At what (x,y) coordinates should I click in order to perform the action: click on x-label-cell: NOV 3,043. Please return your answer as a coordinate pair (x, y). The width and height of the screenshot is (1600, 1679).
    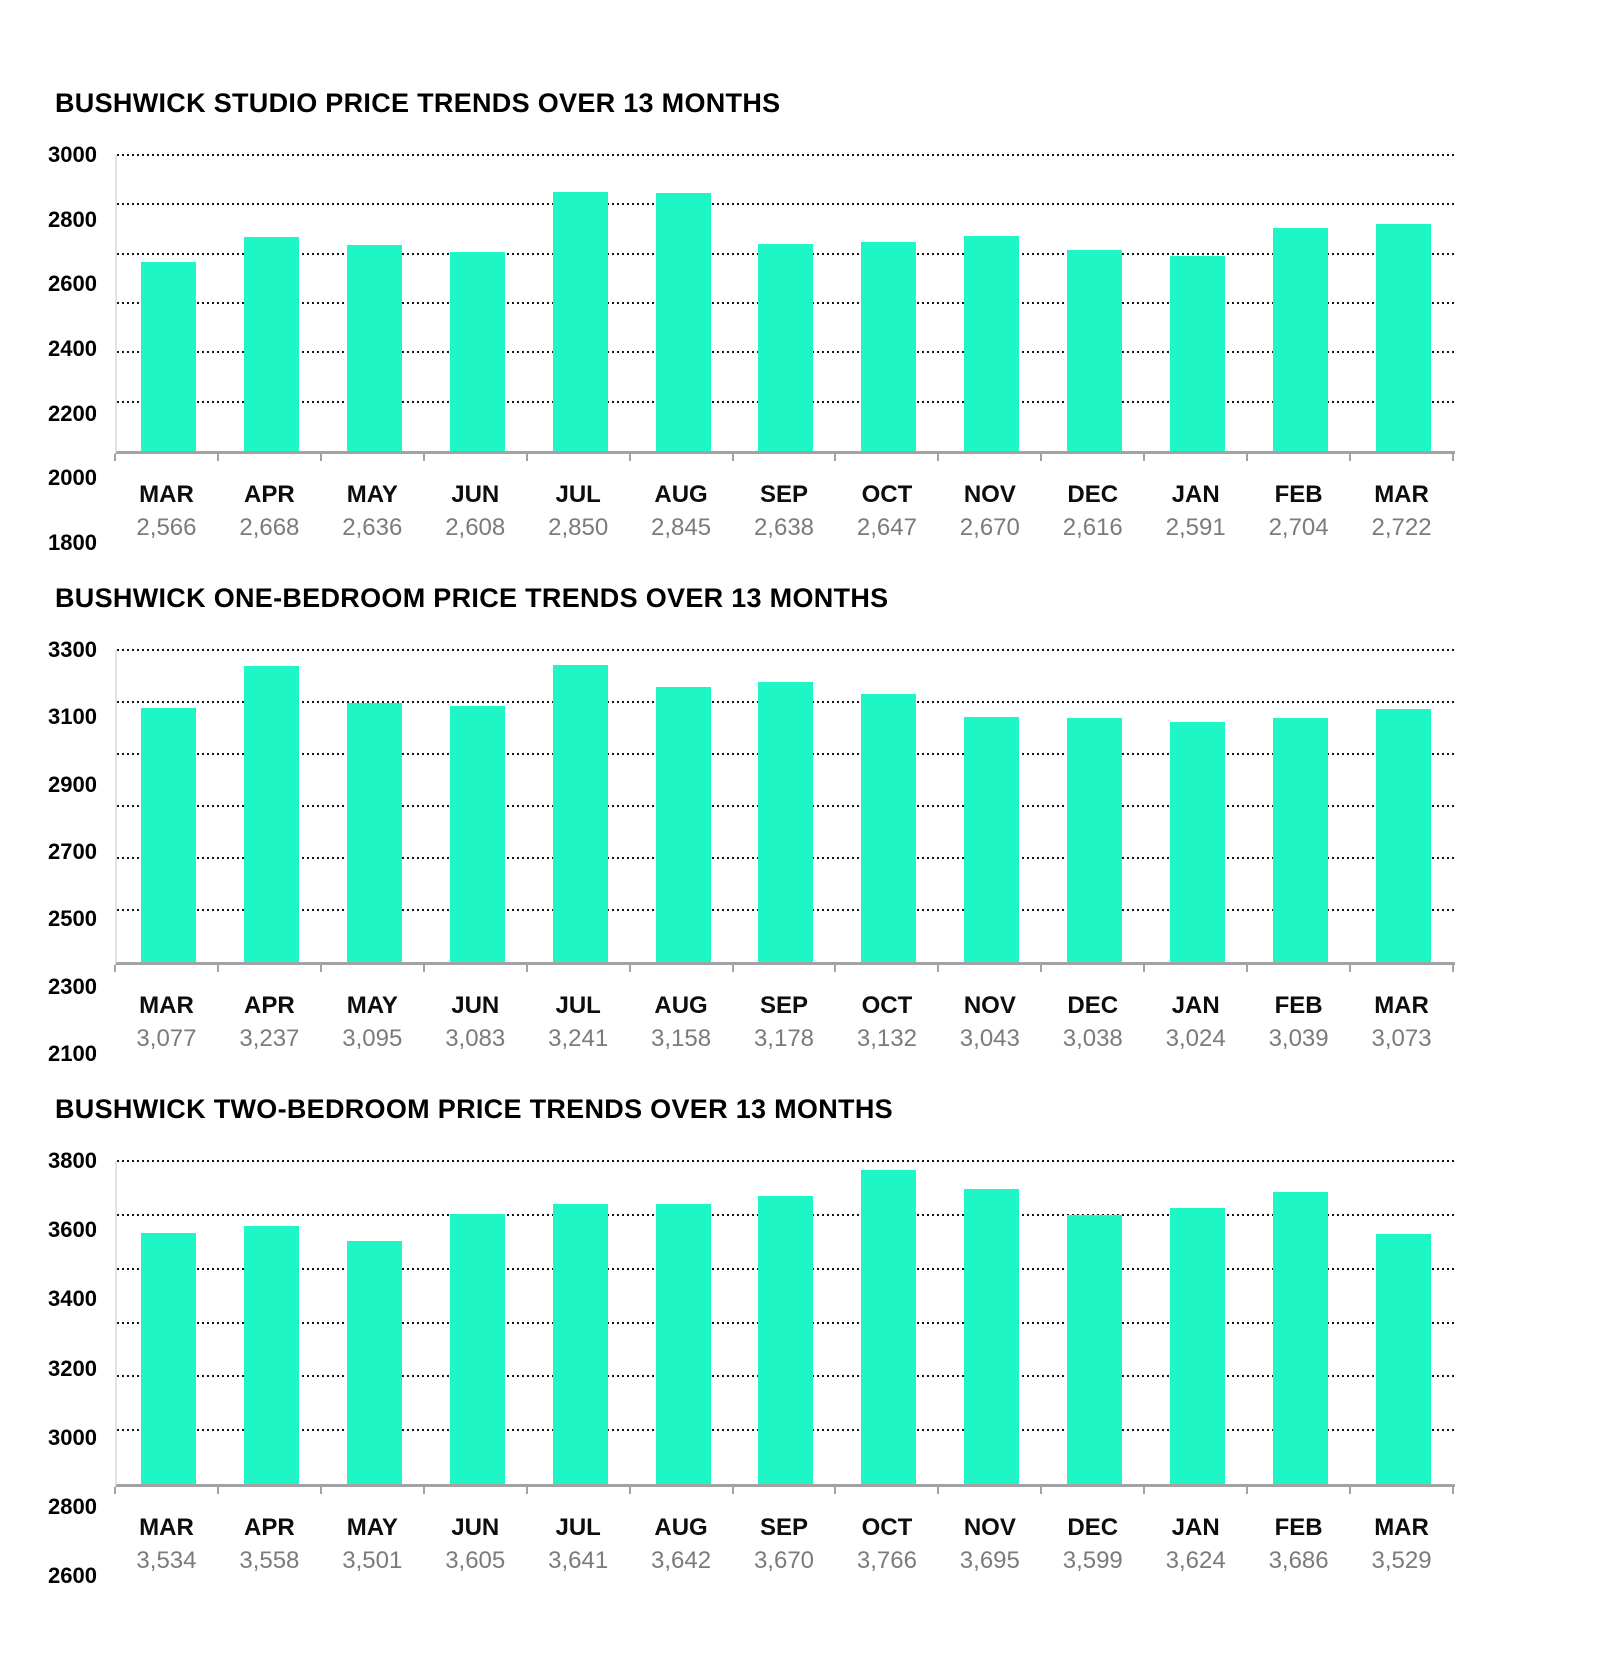
    Looking at the image, I should click on (989, 1023).